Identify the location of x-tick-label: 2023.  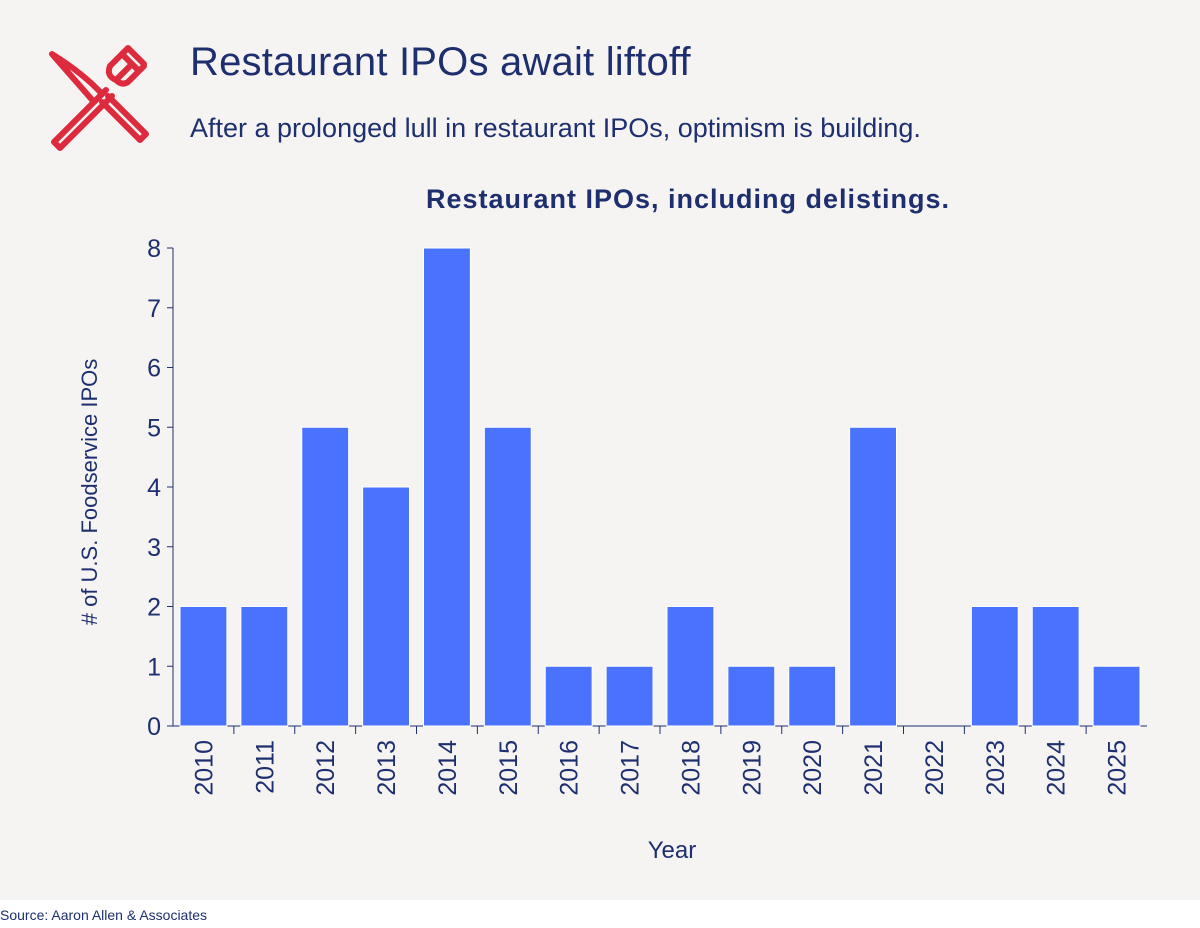
(996, 768).